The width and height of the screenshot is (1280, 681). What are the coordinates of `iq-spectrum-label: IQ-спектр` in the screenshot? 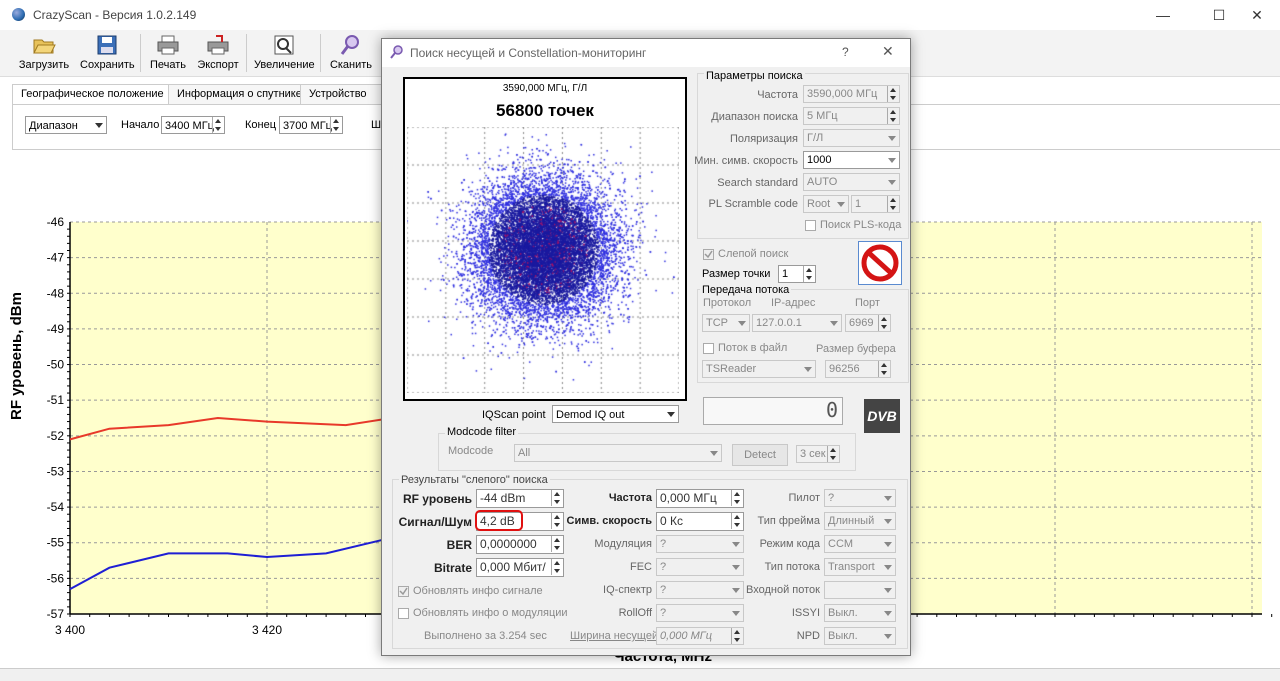 It's located at (627, 590).